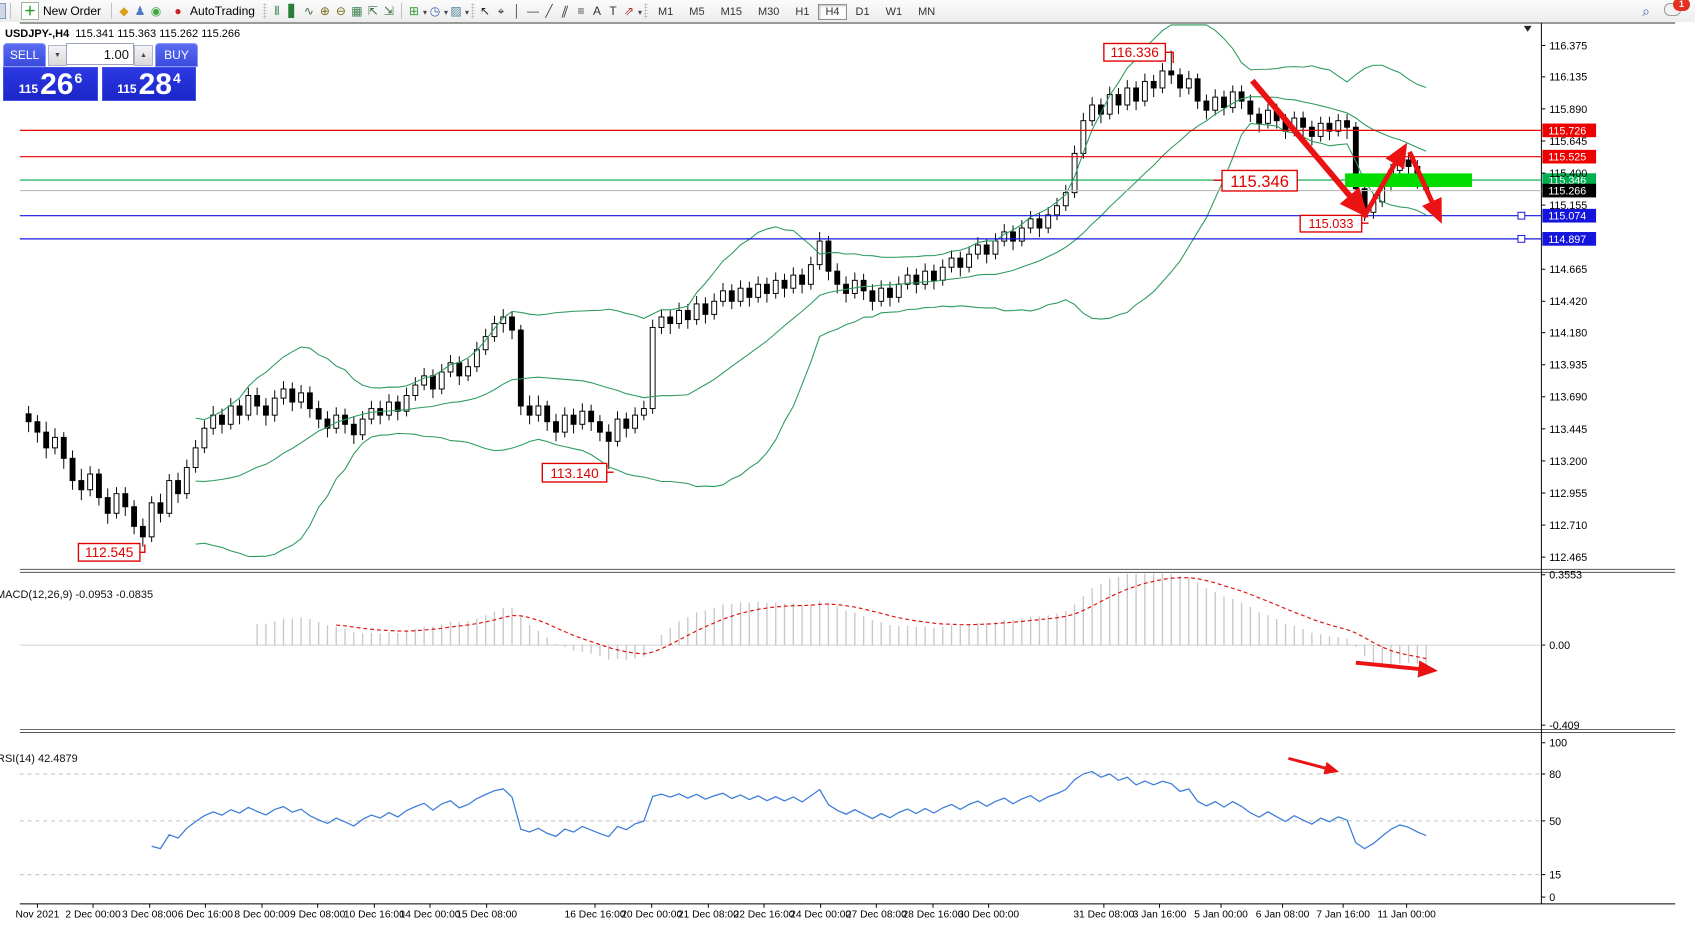  What do you see at coordinates (1565, 576) in the screenshot?
I see `macd-tick-label: 0.3553` at bounding box center [1565, 576].